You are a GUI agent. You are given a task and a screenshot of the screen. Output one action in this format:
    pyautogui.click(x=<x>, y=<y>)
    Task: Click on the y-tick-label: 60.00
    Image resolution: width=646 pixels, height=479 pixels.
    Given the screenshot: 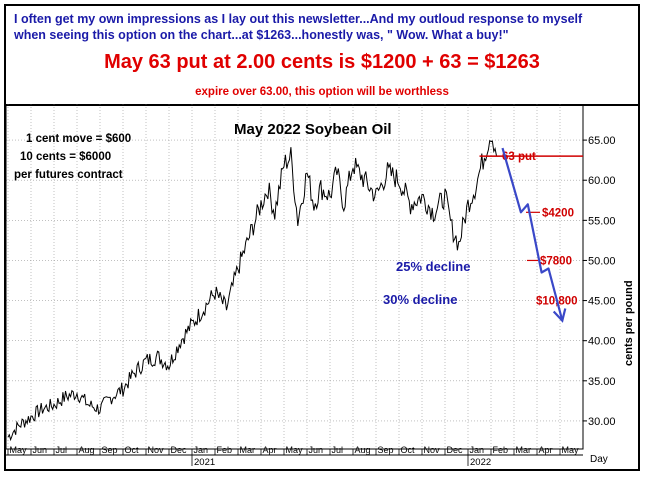 What is the action you would take?
    pyautogui.click(x=602, y=181)
    